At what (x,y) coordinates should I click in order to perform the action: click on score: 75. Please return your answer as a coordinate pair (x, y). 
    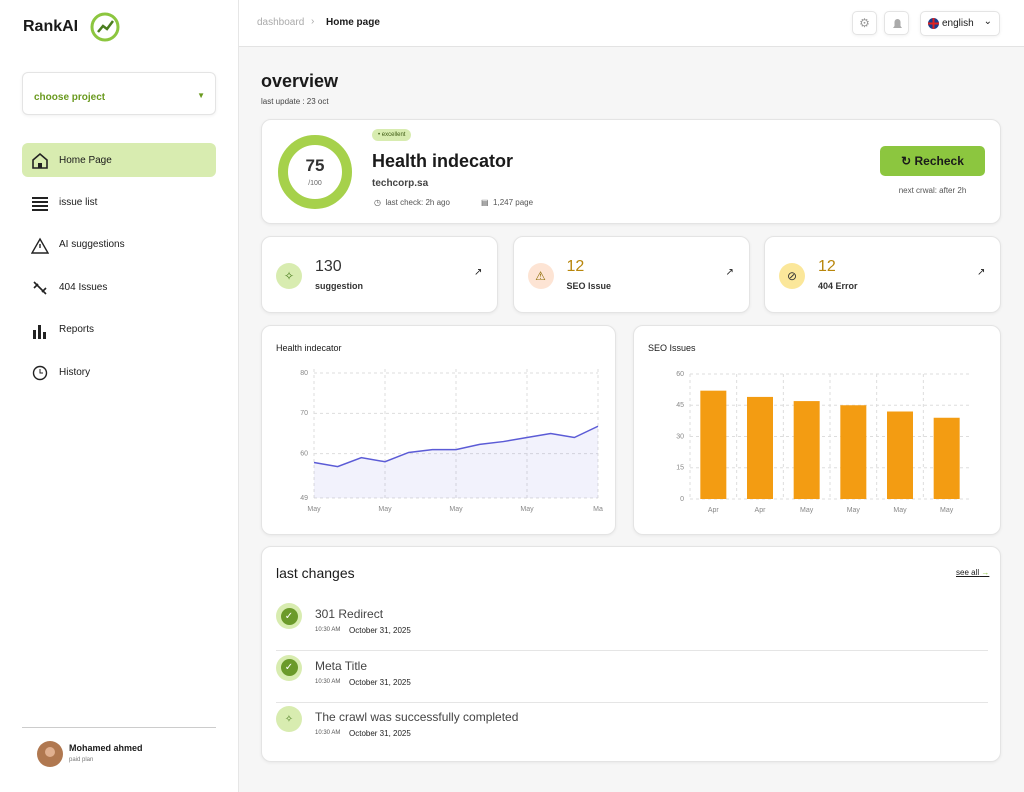
    Looking at the image, I should click on (315, 165).